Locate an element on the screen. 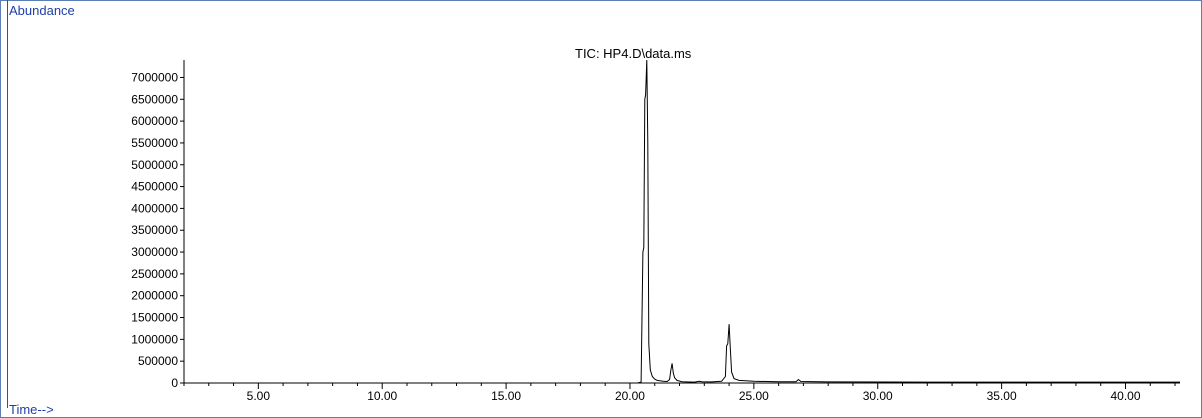 This screenshot has width=1202, height=418. y-tick-label: 4500000 is located at coordinates (154, 187).